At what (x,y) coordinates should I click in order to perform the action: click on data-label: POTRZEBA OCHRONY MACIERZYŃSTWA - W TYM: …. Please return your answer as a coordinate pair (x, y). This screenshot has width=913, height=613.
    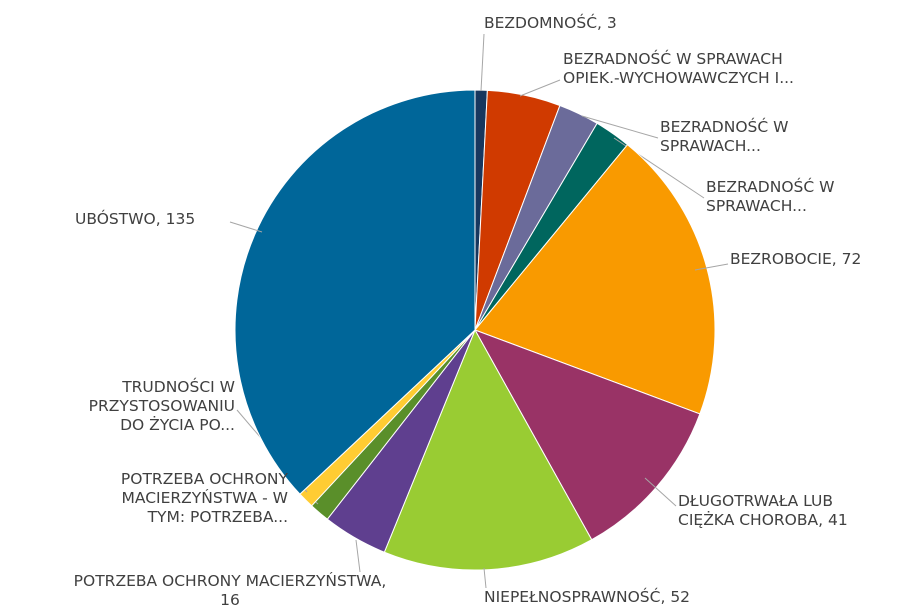
    Looking at the image, I should click on (204, 498).